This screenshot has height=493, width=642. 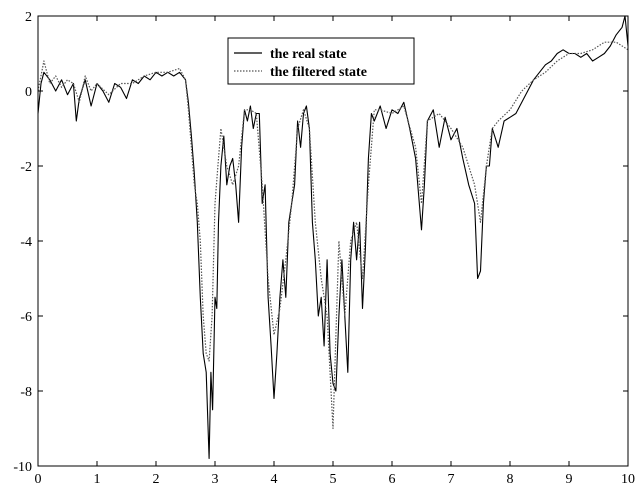 What do you see at coordinates (28, 92) in the screenshot?
I see `y-tick-label: 0` at bounding box center [28, 92].